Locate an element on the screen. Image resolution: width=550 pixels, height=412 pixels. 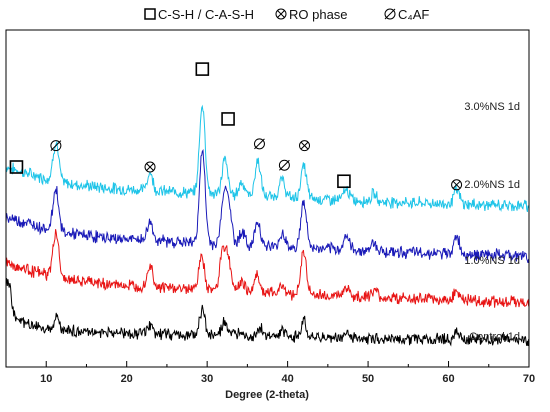
x-tick-label-40: 40 is located at coordinates (287, 379).